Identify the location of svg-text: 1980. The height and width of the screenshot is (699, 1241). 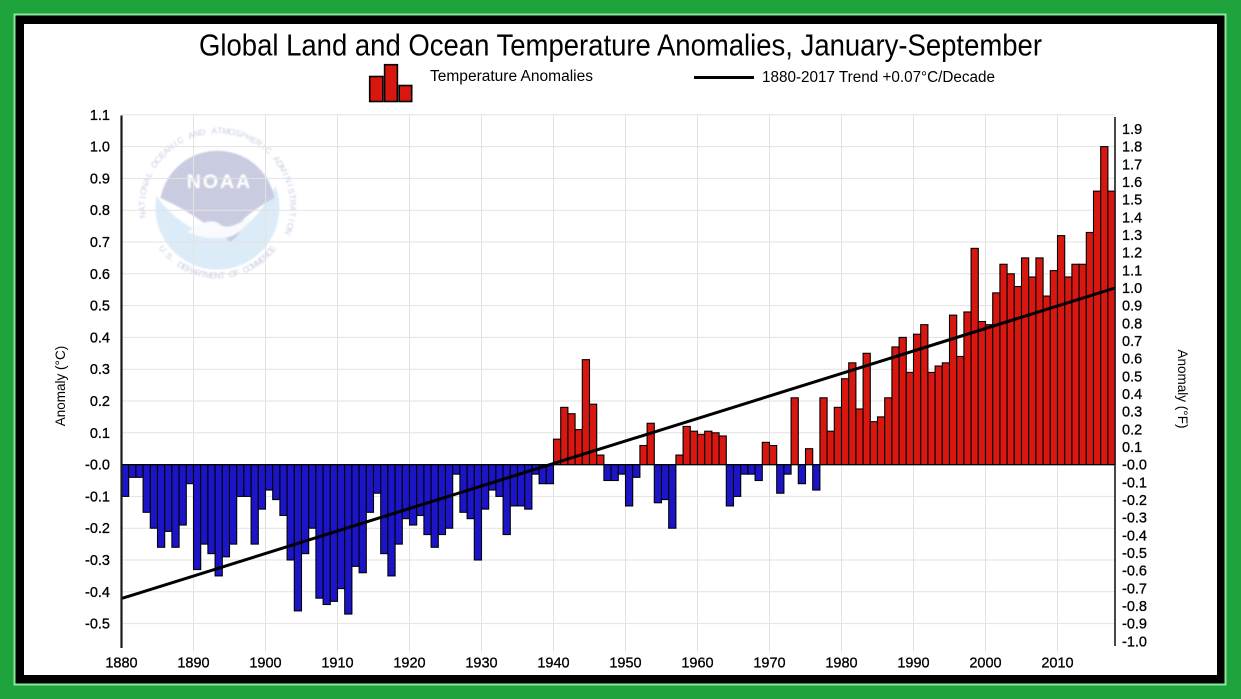
(841, 664).